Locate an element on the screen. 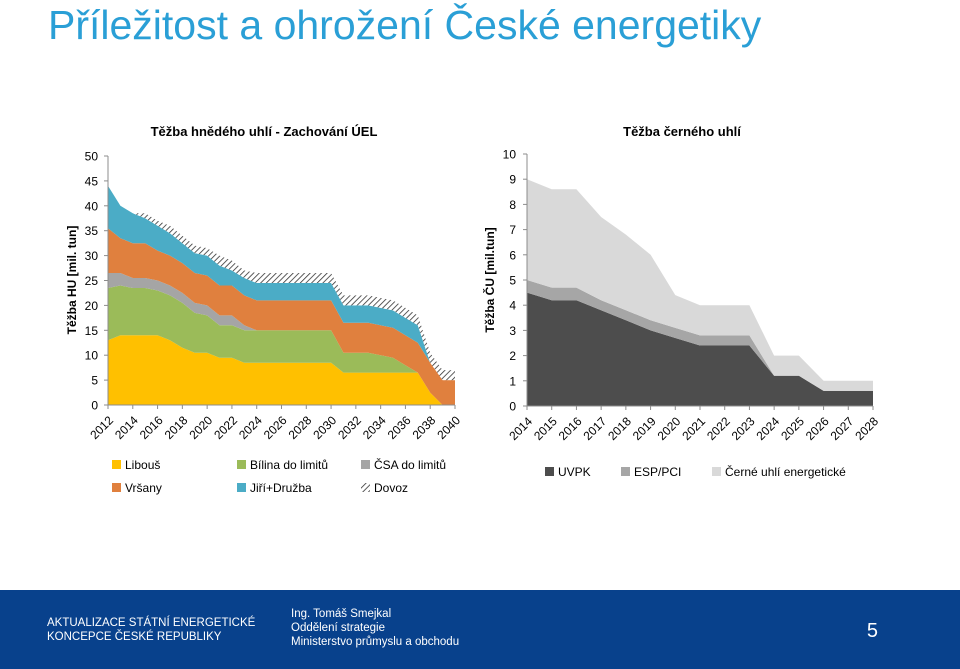 The height and width of the screenshot is (669, 960). series-vrsany-area is located at coordinates (281, 316).